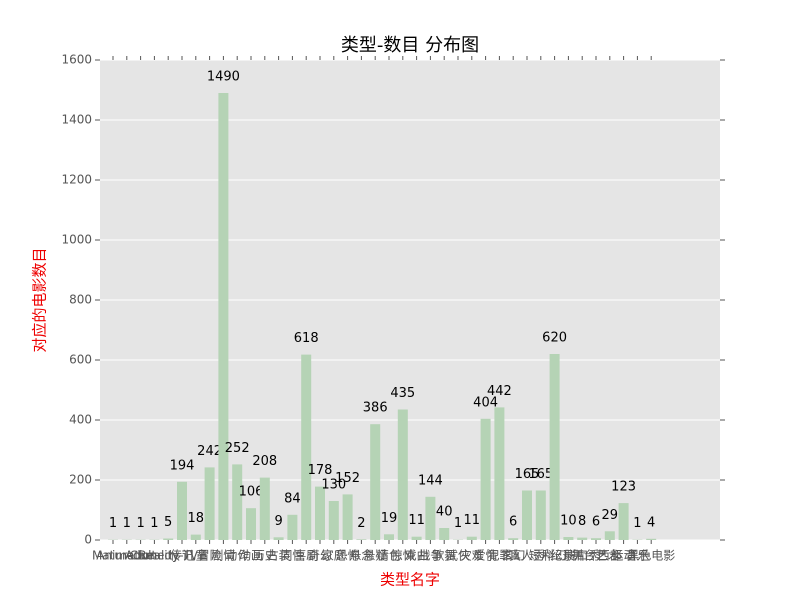 Image resolution: width=800 pixels, height=600 pixels. I want to click on y-tick-label: 1000, so click(76, 240).